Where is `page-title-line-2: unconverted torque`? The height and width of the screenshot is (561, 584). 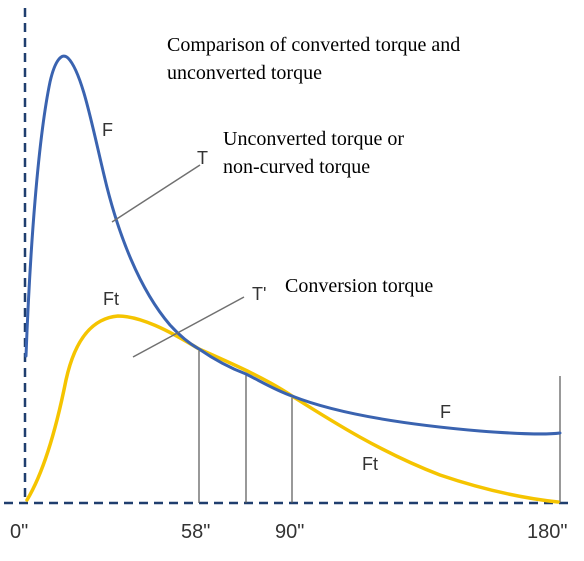 page-title-line-2: unconverted torque is located at coordinates (244, 73).